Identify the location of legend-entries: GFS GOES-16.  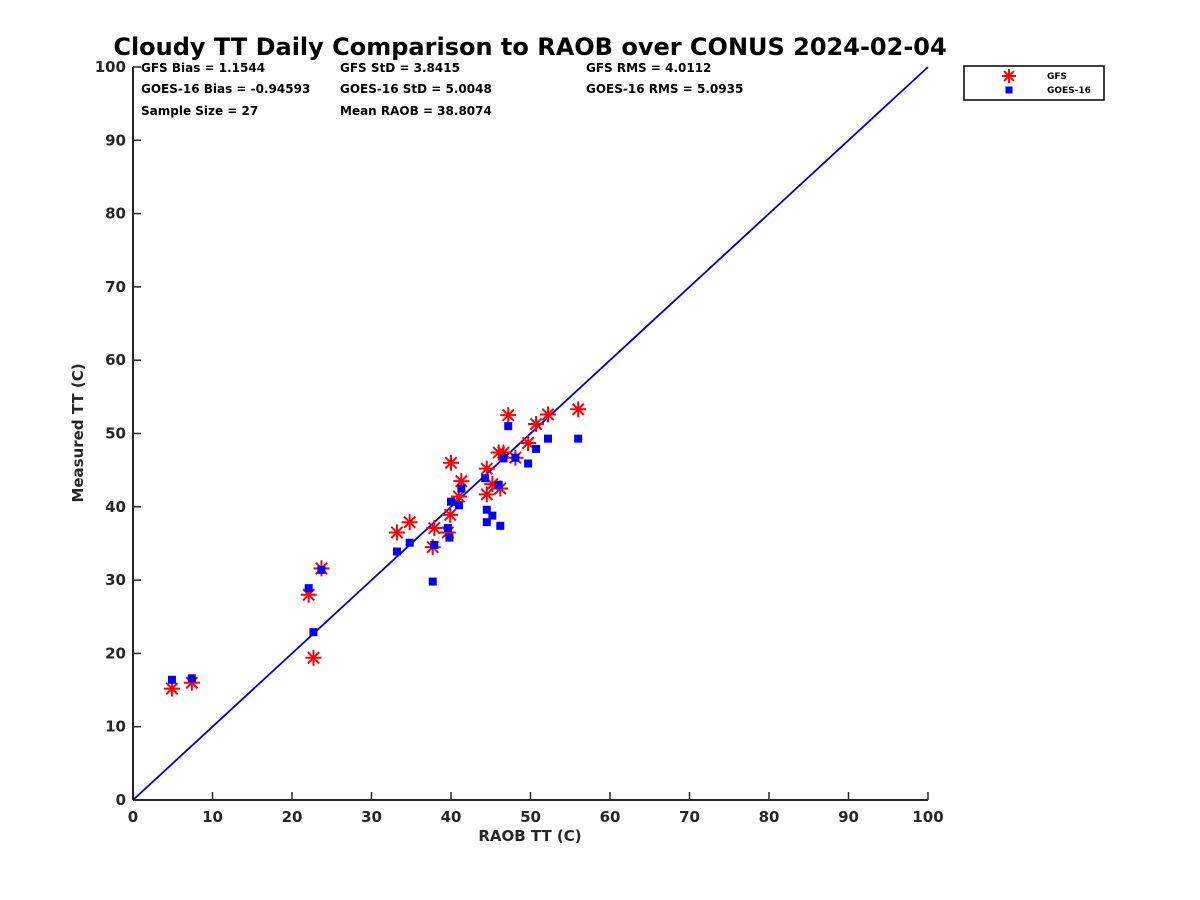
(1046, 82).